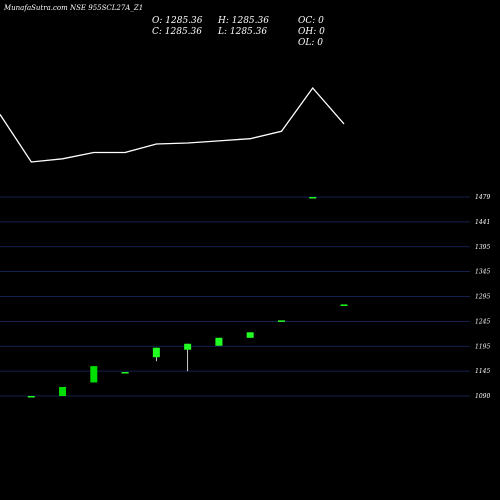 This screenshot has width=500, height=500. I want to click on chart-title: MunafaSutra.com NSE 955SCL27A_Z1, so click(73, 8).